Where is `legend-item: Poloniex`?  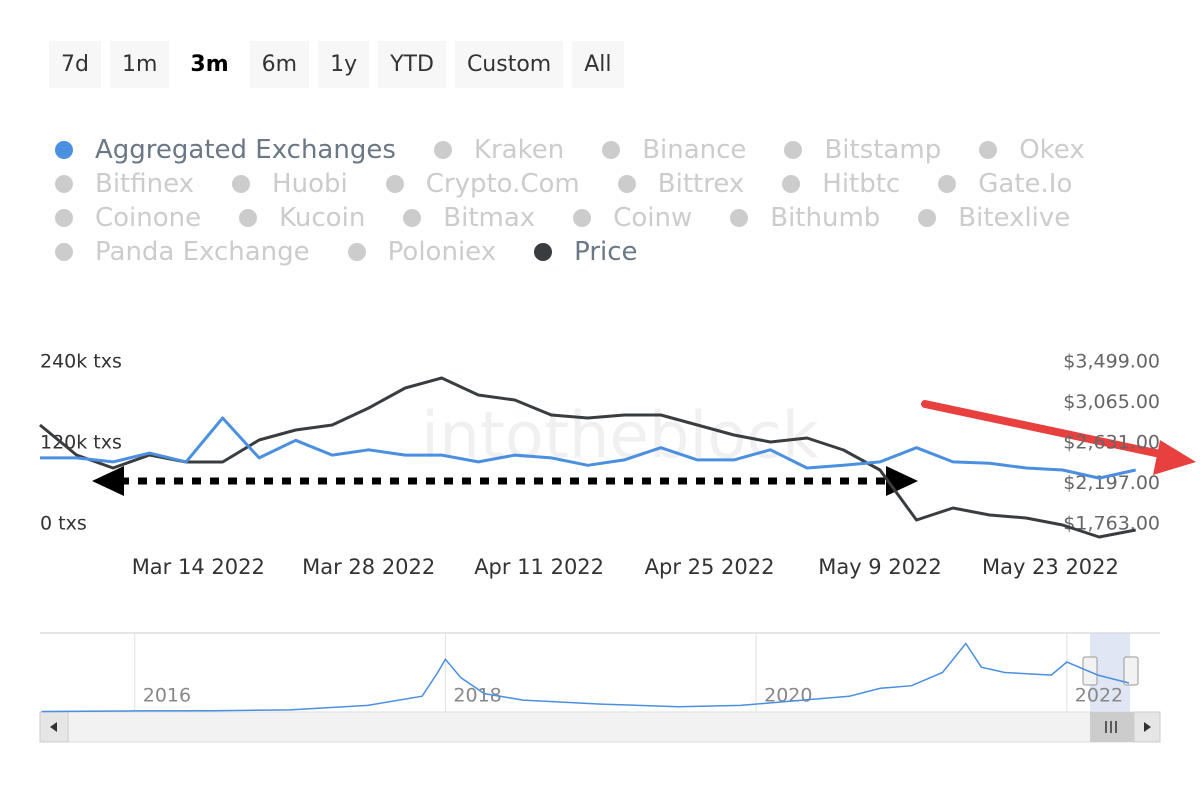 legend-item: Poloniex is located at coordinates (422, 252).